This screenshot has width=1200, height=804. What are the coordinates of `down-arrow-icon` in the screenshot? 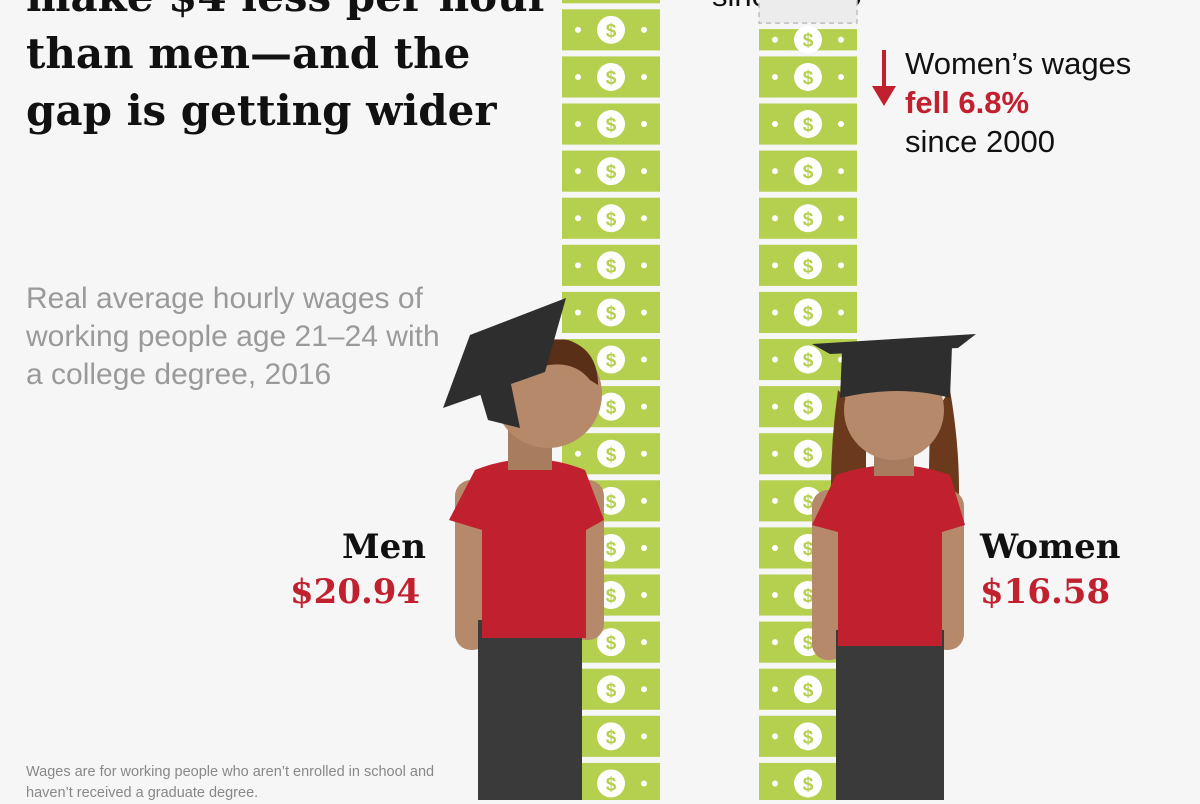 It's located at (884, 78).